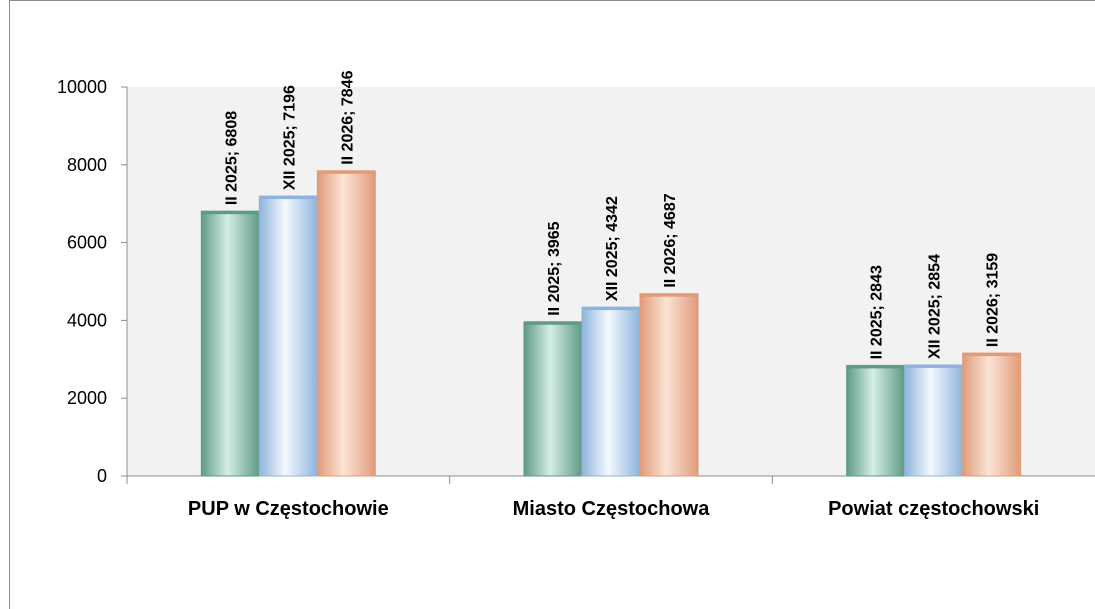  Describe the element at coordinates (933, 509) in the screenshot. I see `x-category-label: Powiat częstochowski` at that location.